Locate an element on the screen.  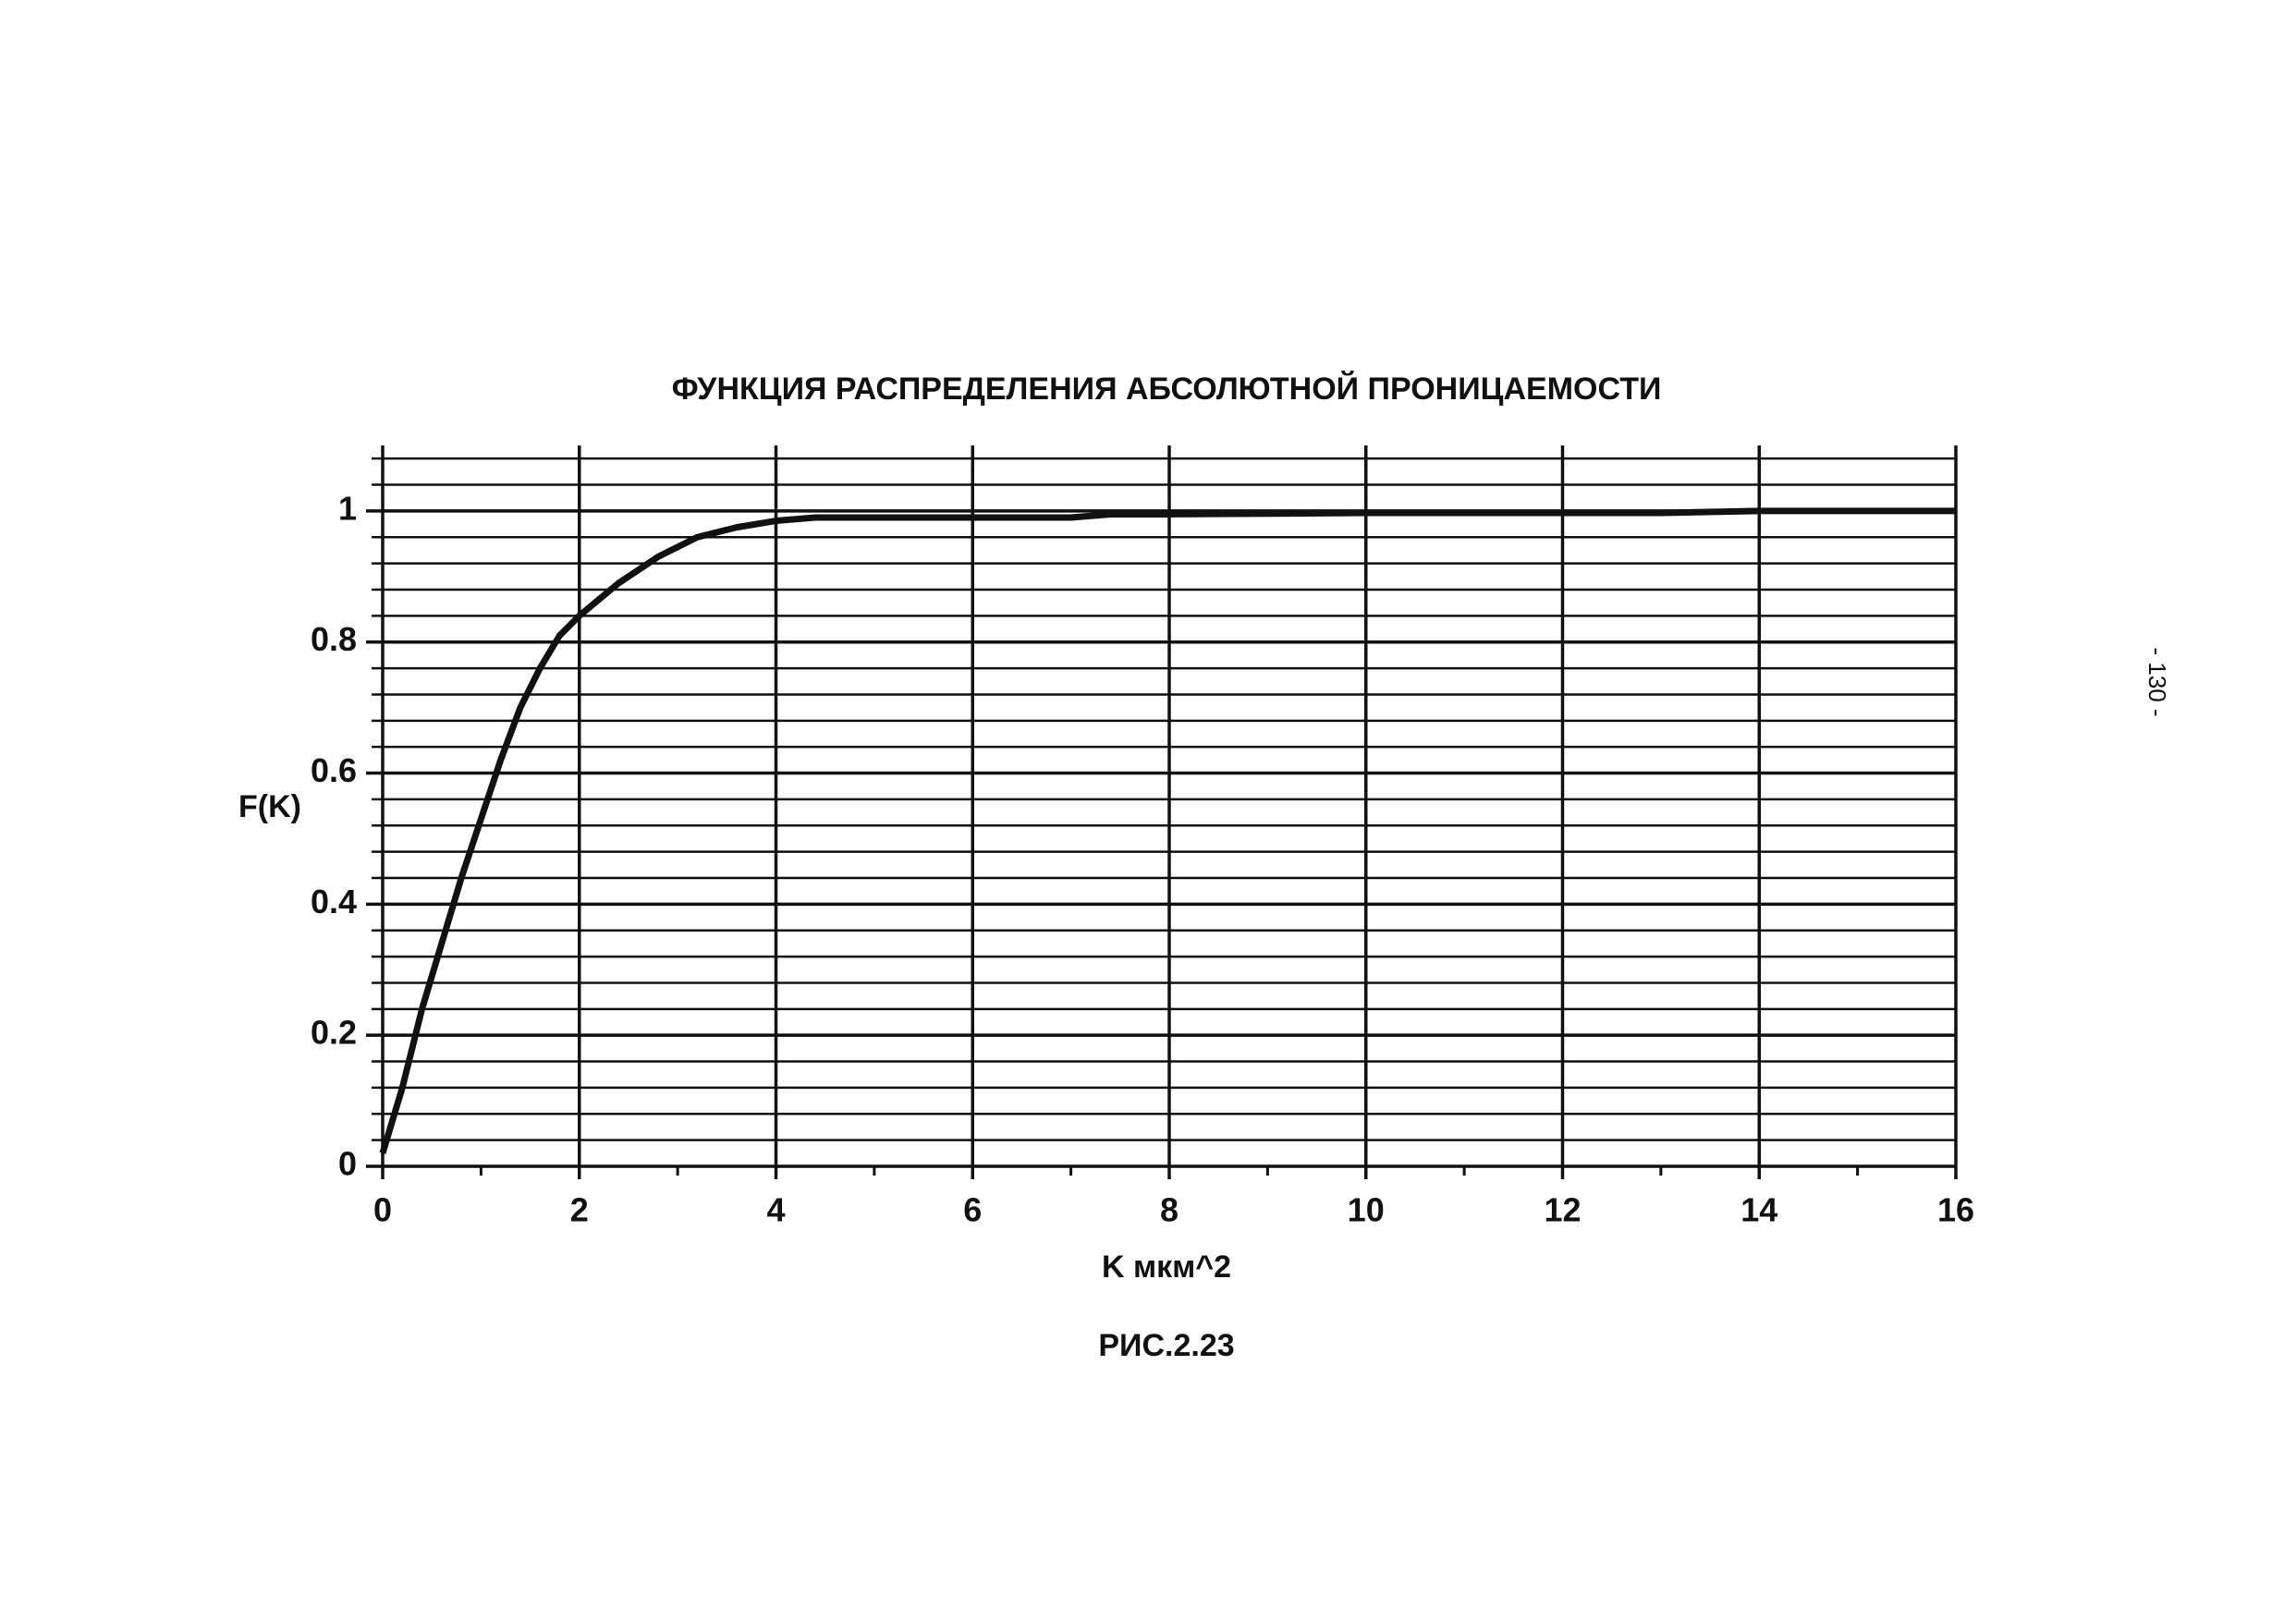
y-tick-label: 0.8 is located at coordinates (334, 639).